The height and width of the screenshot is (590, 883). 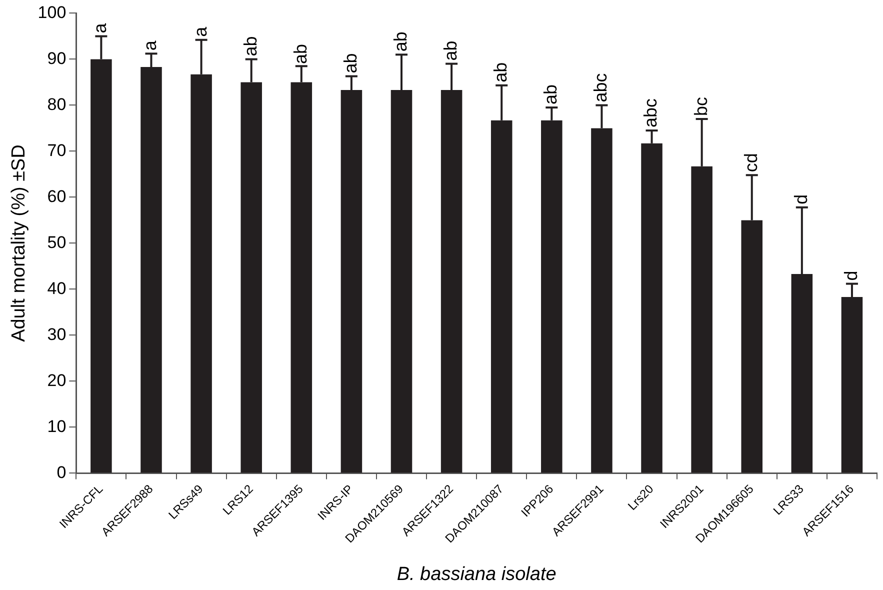 I want to click on annotation: cd, so click(x=750, y=162).